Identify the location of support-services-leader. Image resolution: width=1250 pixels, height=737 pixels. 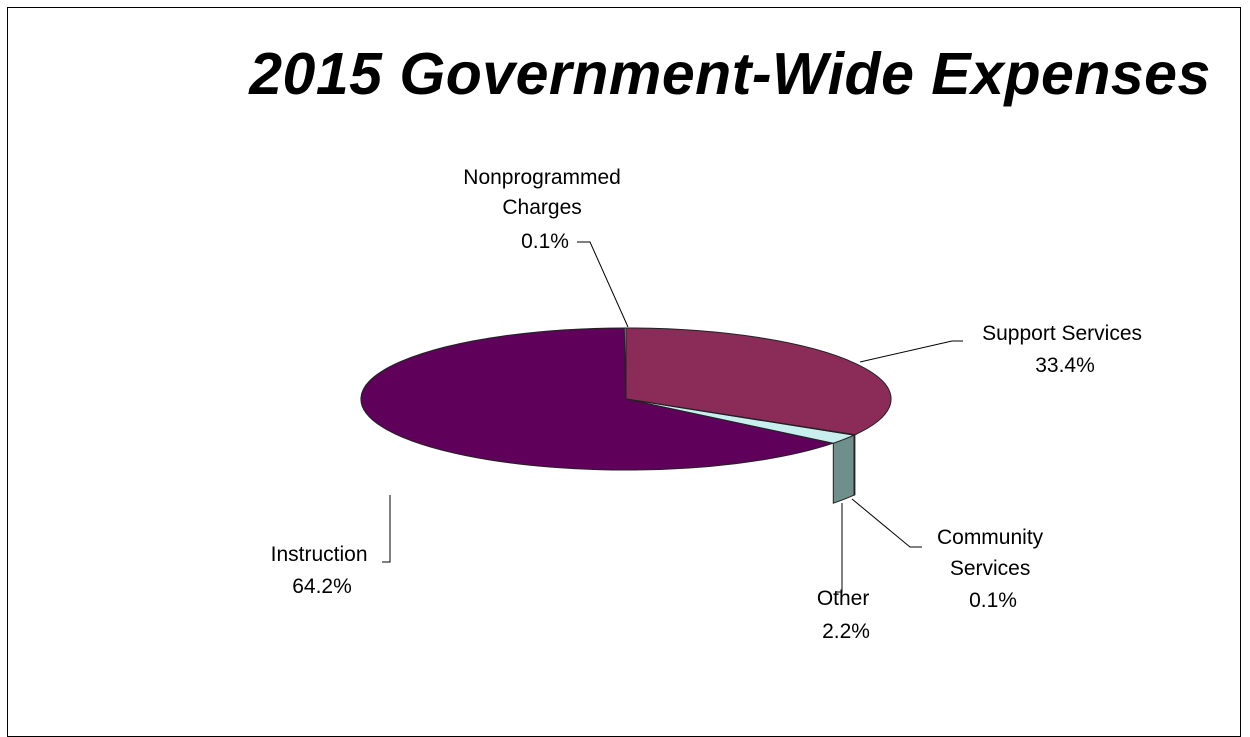
(911, 351).